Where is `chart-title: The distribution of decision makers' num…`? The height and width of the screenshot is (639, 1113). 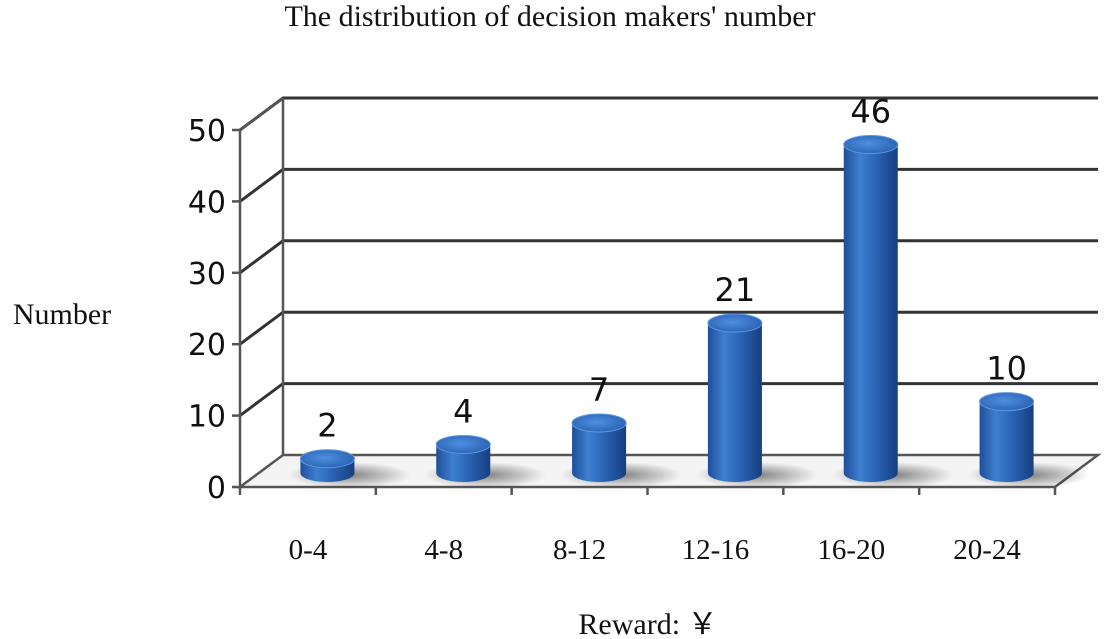 chart-title: The distribution of decision makers' num… is located at coordinates (549, 16).